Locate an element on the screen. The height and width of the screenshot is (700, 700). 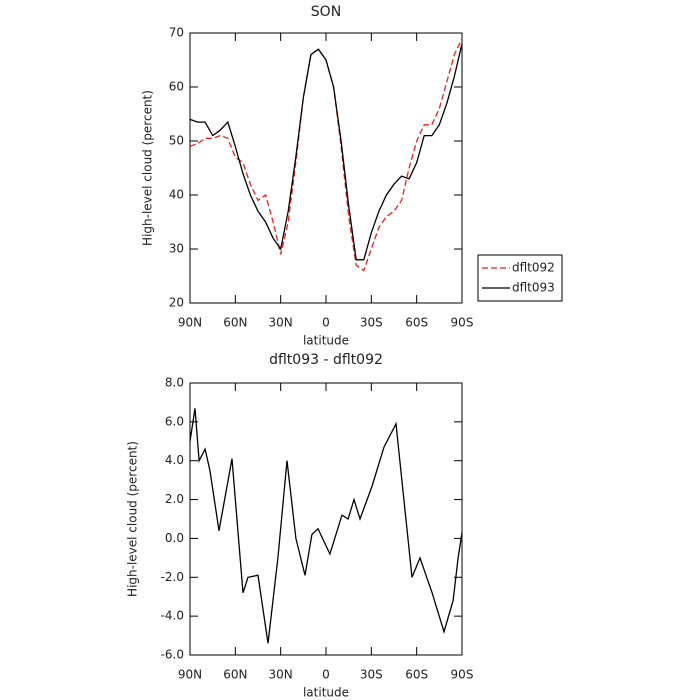
y-tick-label: 50 is located at coordinates (176, 141).